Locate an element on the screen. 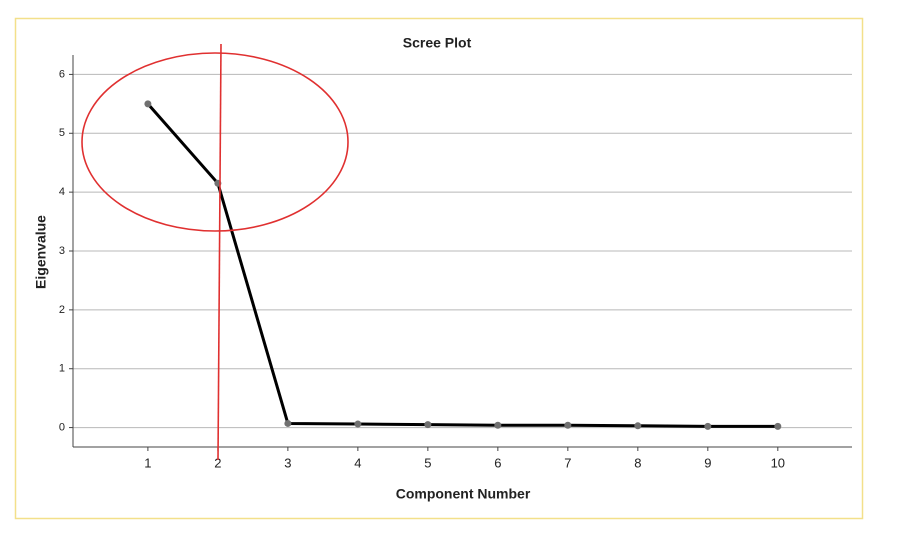  chart-title: Scree Plot is located at coordinates (437, 43).